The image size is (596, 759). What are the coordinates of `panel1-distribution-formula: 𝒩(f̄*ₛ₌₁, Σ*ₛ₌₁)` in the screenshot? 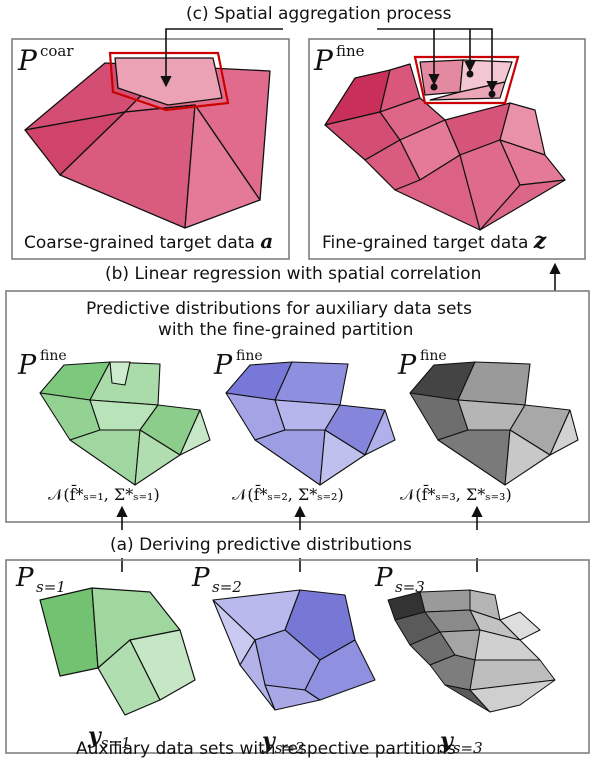 It's located at (104, 493).